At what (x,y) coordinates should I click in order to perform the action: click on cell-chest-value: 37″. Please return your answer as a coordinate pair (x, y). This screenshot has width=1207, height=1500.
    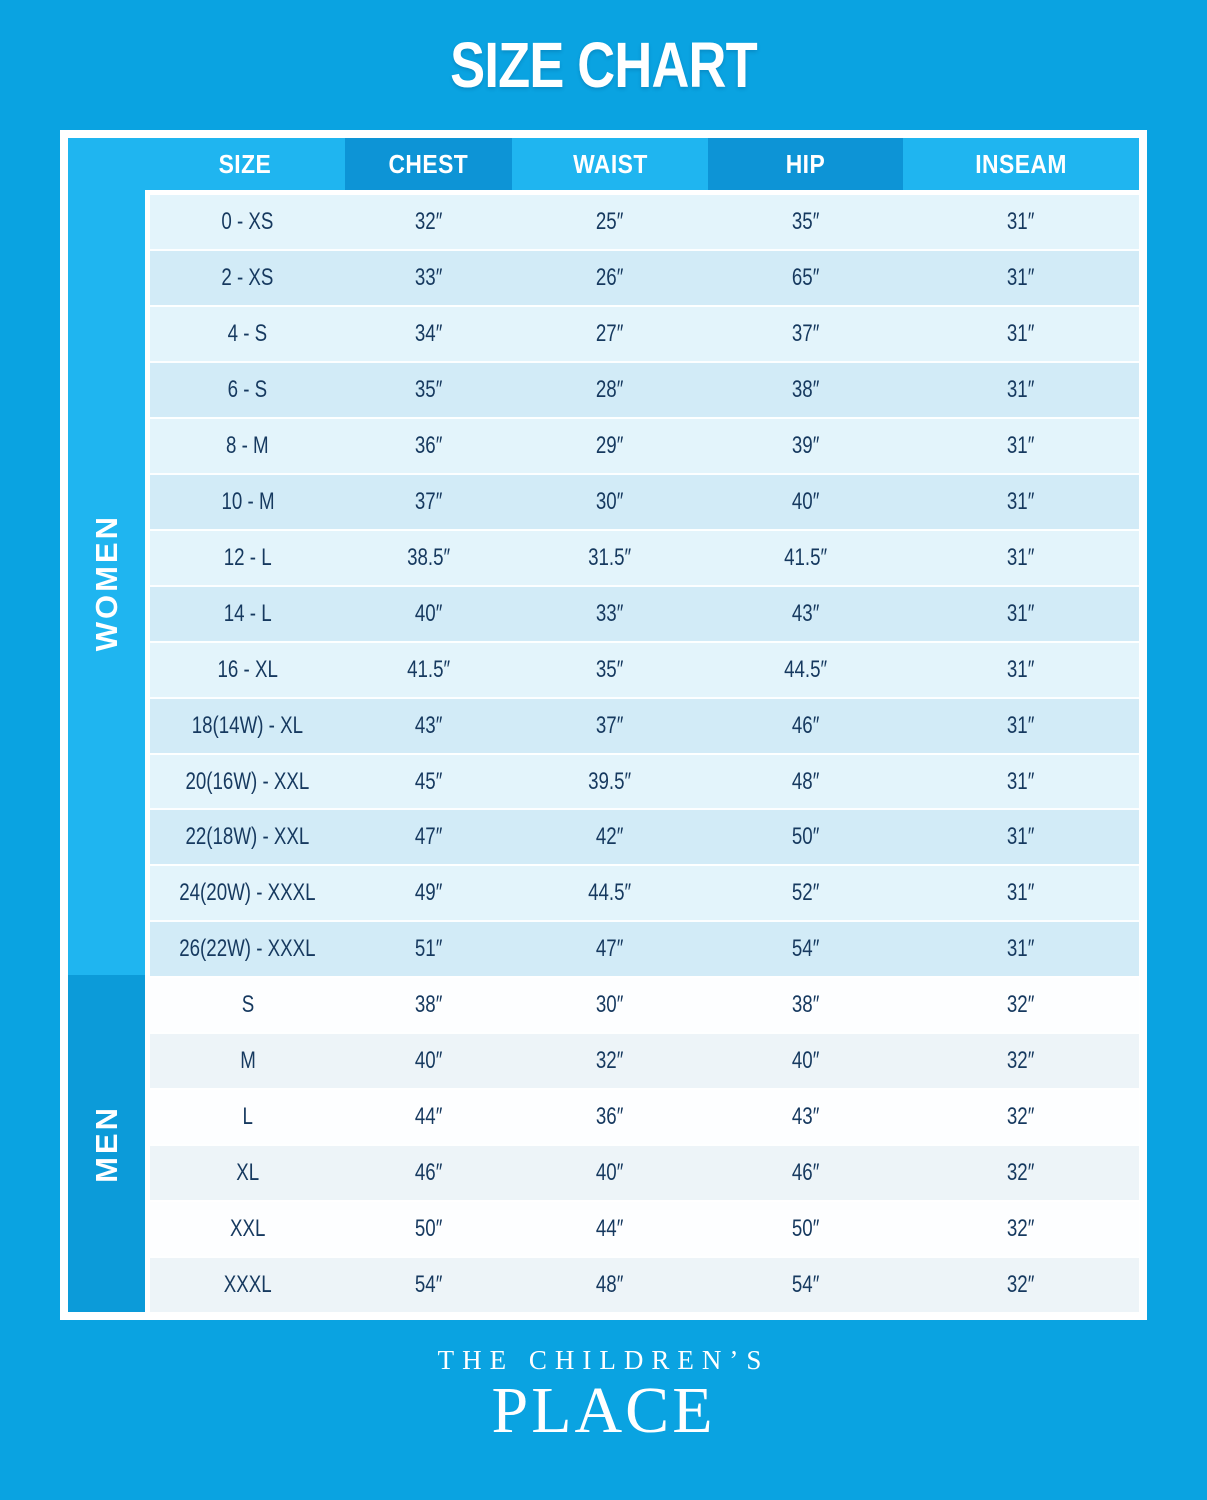
    Looking at the image, I should click on (428, 501).